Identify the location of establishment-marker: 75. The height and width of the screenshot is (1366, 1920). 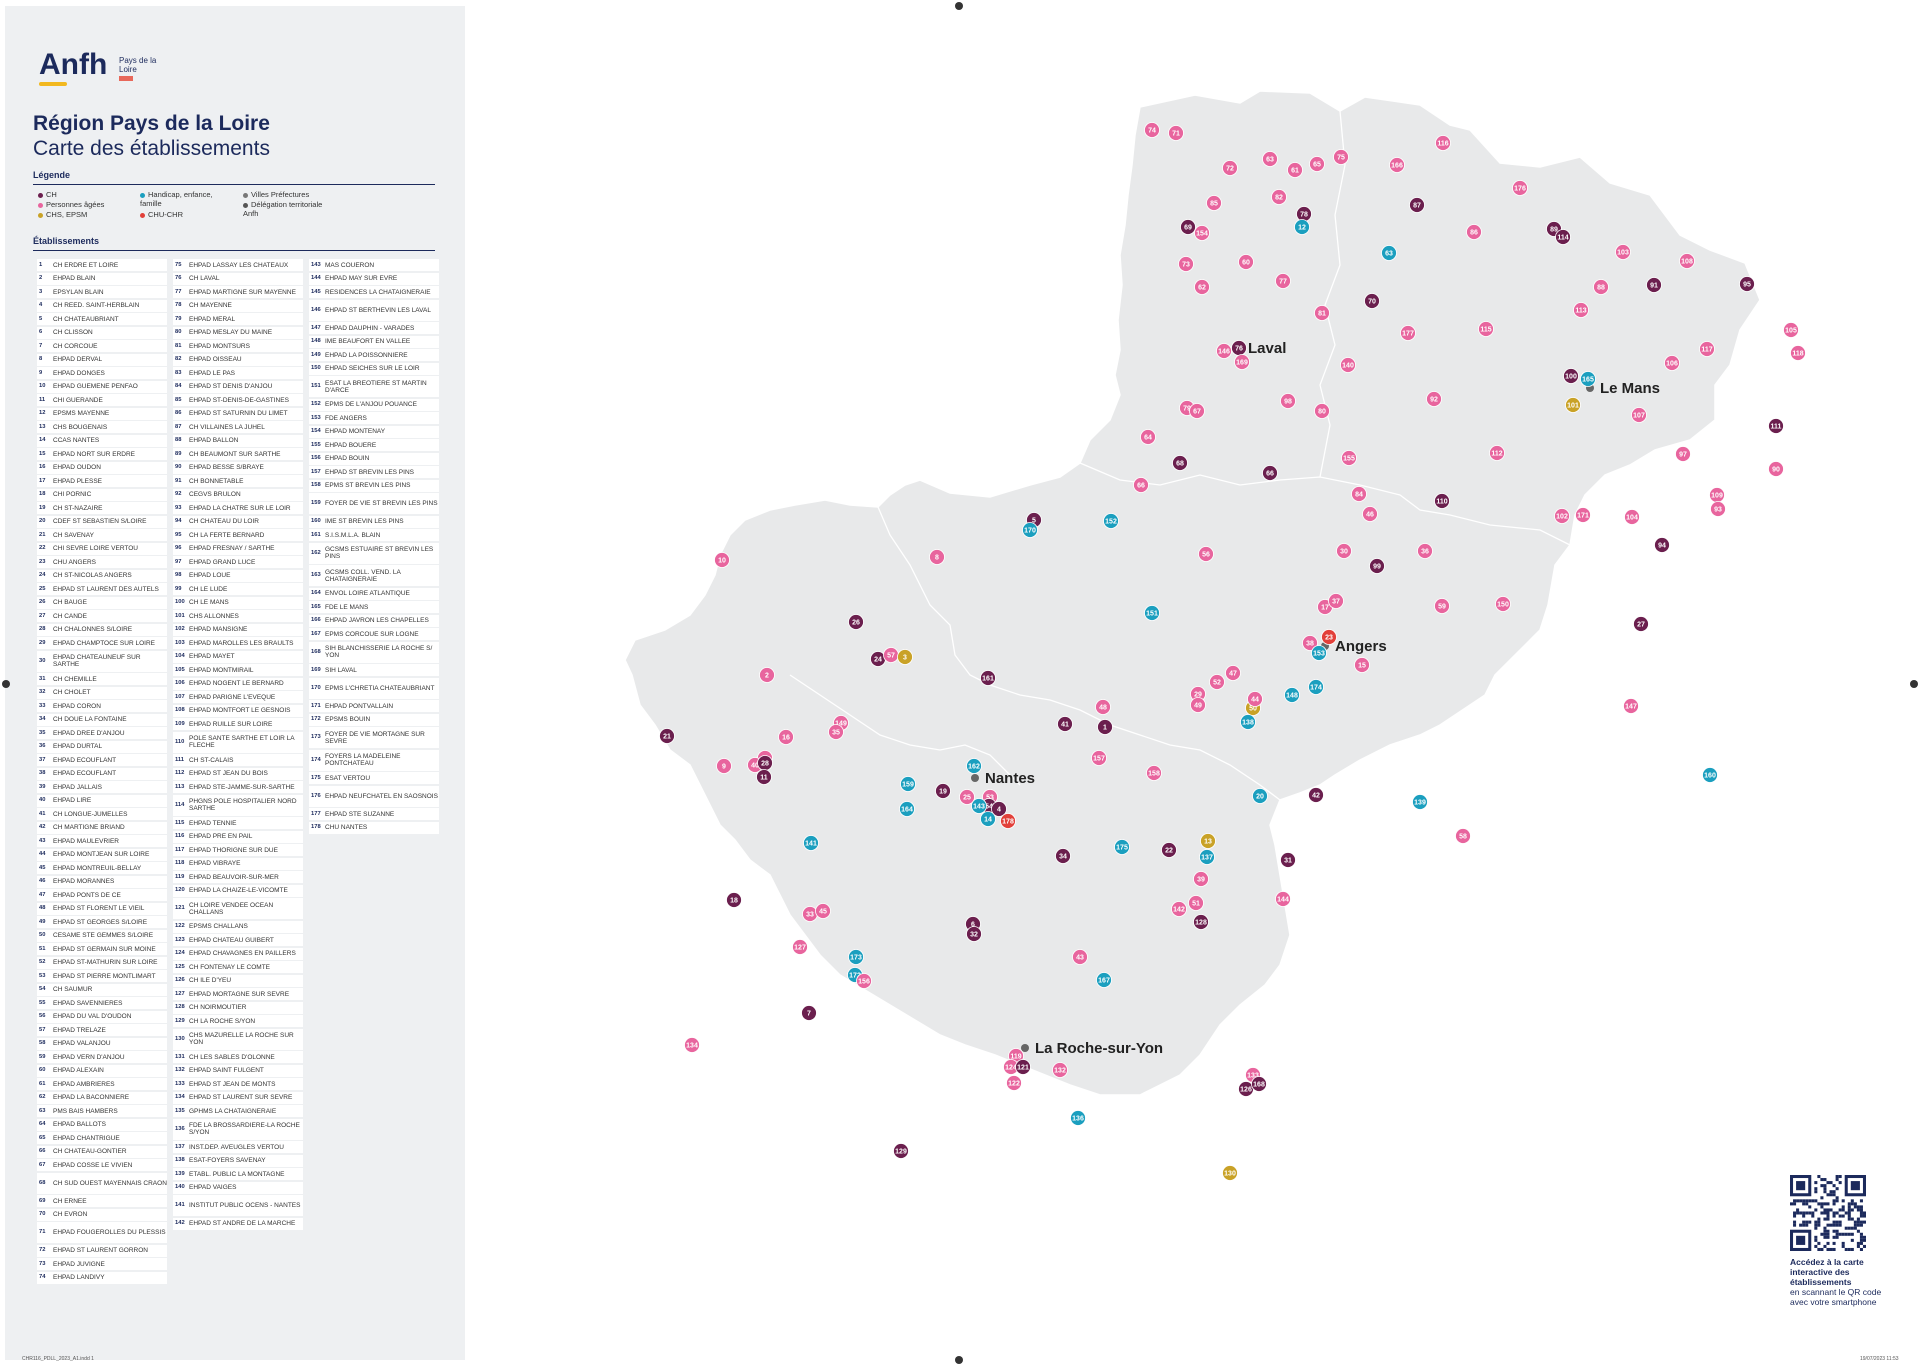
(1341, 157).